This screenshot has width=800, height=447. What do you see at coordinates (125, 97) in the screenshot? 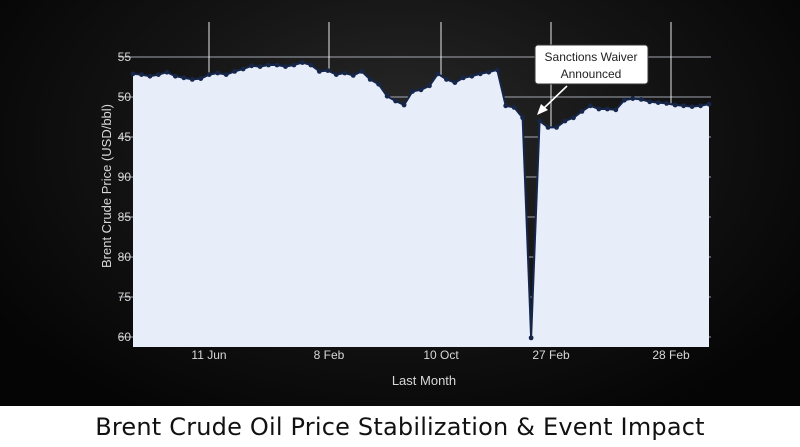
I see `y-tick-label: 50` at bounding box center [125, 97].